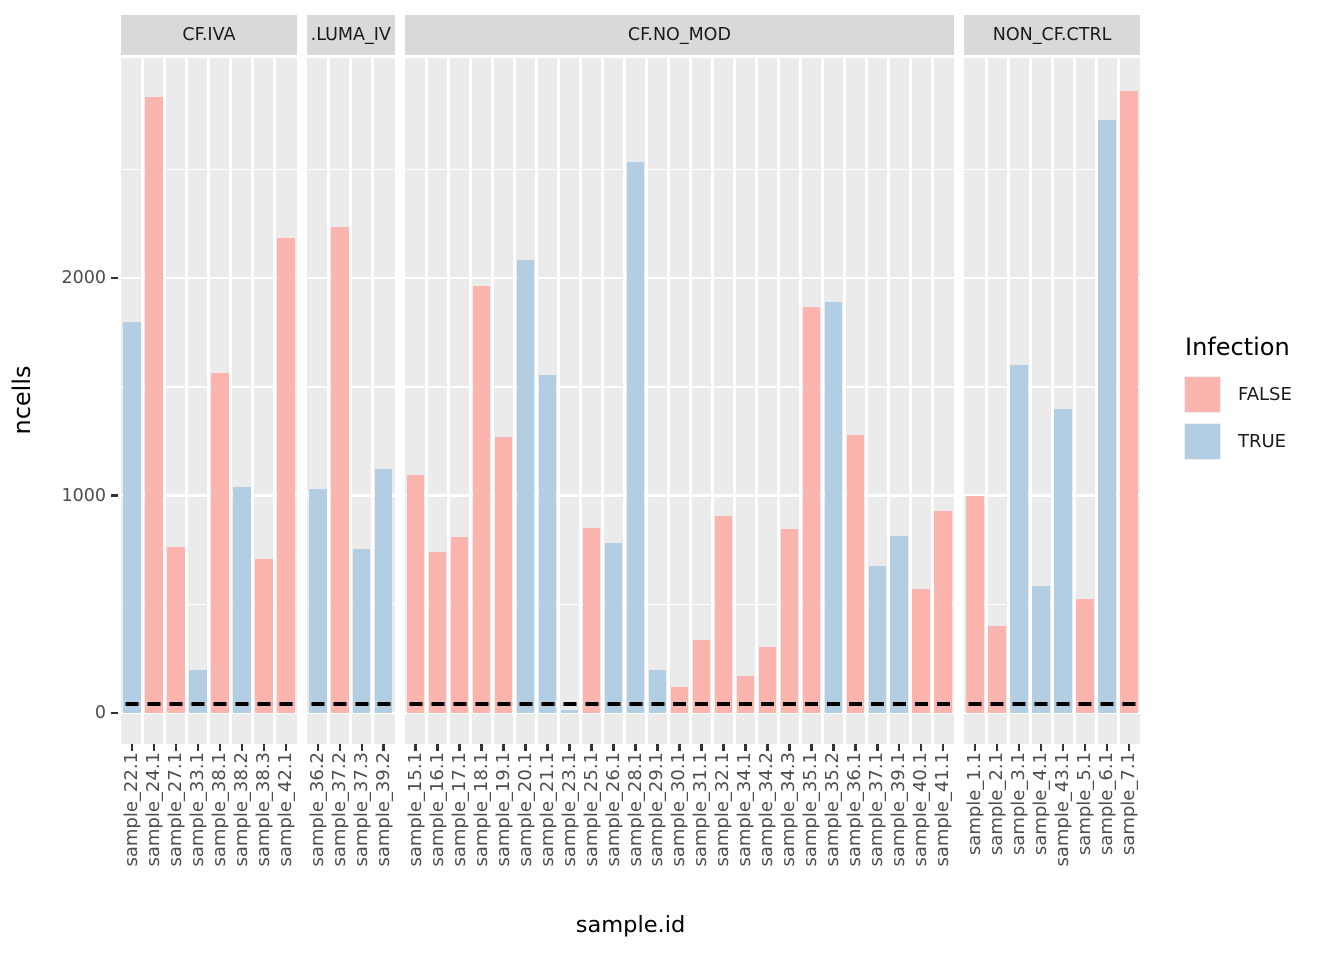 This screenshot has width=1344, height=960. Describe the element at coordinates (100, 713) in the screenshot. I see `y-tick-label: 0` at that location.